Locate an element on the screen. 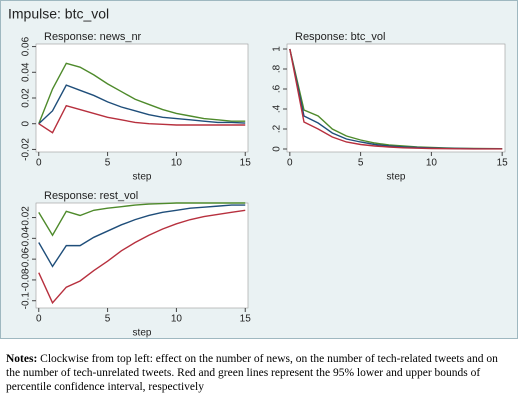 The height and width of the screenshot is (403, 520). y-tick-label: -0.1 is located at coordinates (26, 301).